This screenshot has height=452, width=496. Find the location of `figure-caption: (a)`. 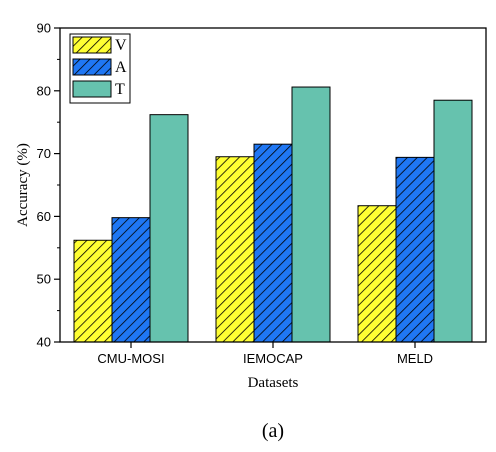

figure-caption: (a) is located at coordinates (273, 431).